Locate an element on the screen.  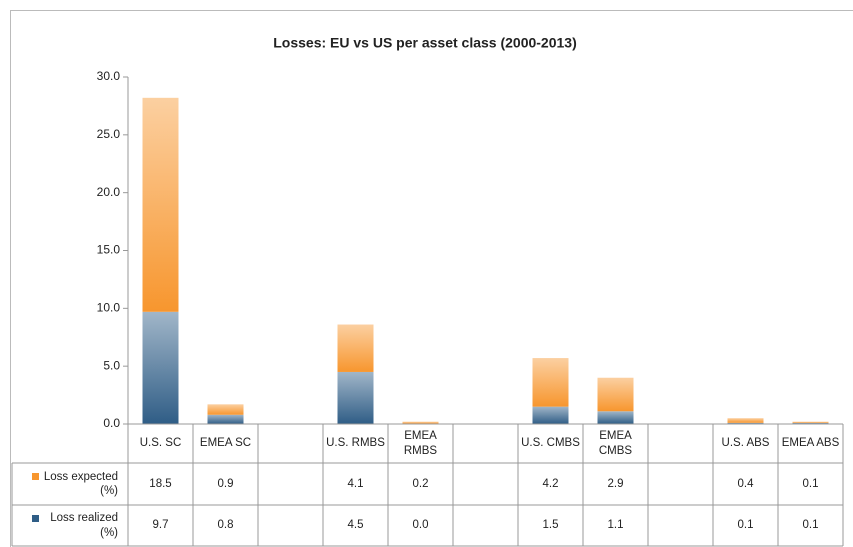
table-value: 0.2 is located at coordinates (420, 483).